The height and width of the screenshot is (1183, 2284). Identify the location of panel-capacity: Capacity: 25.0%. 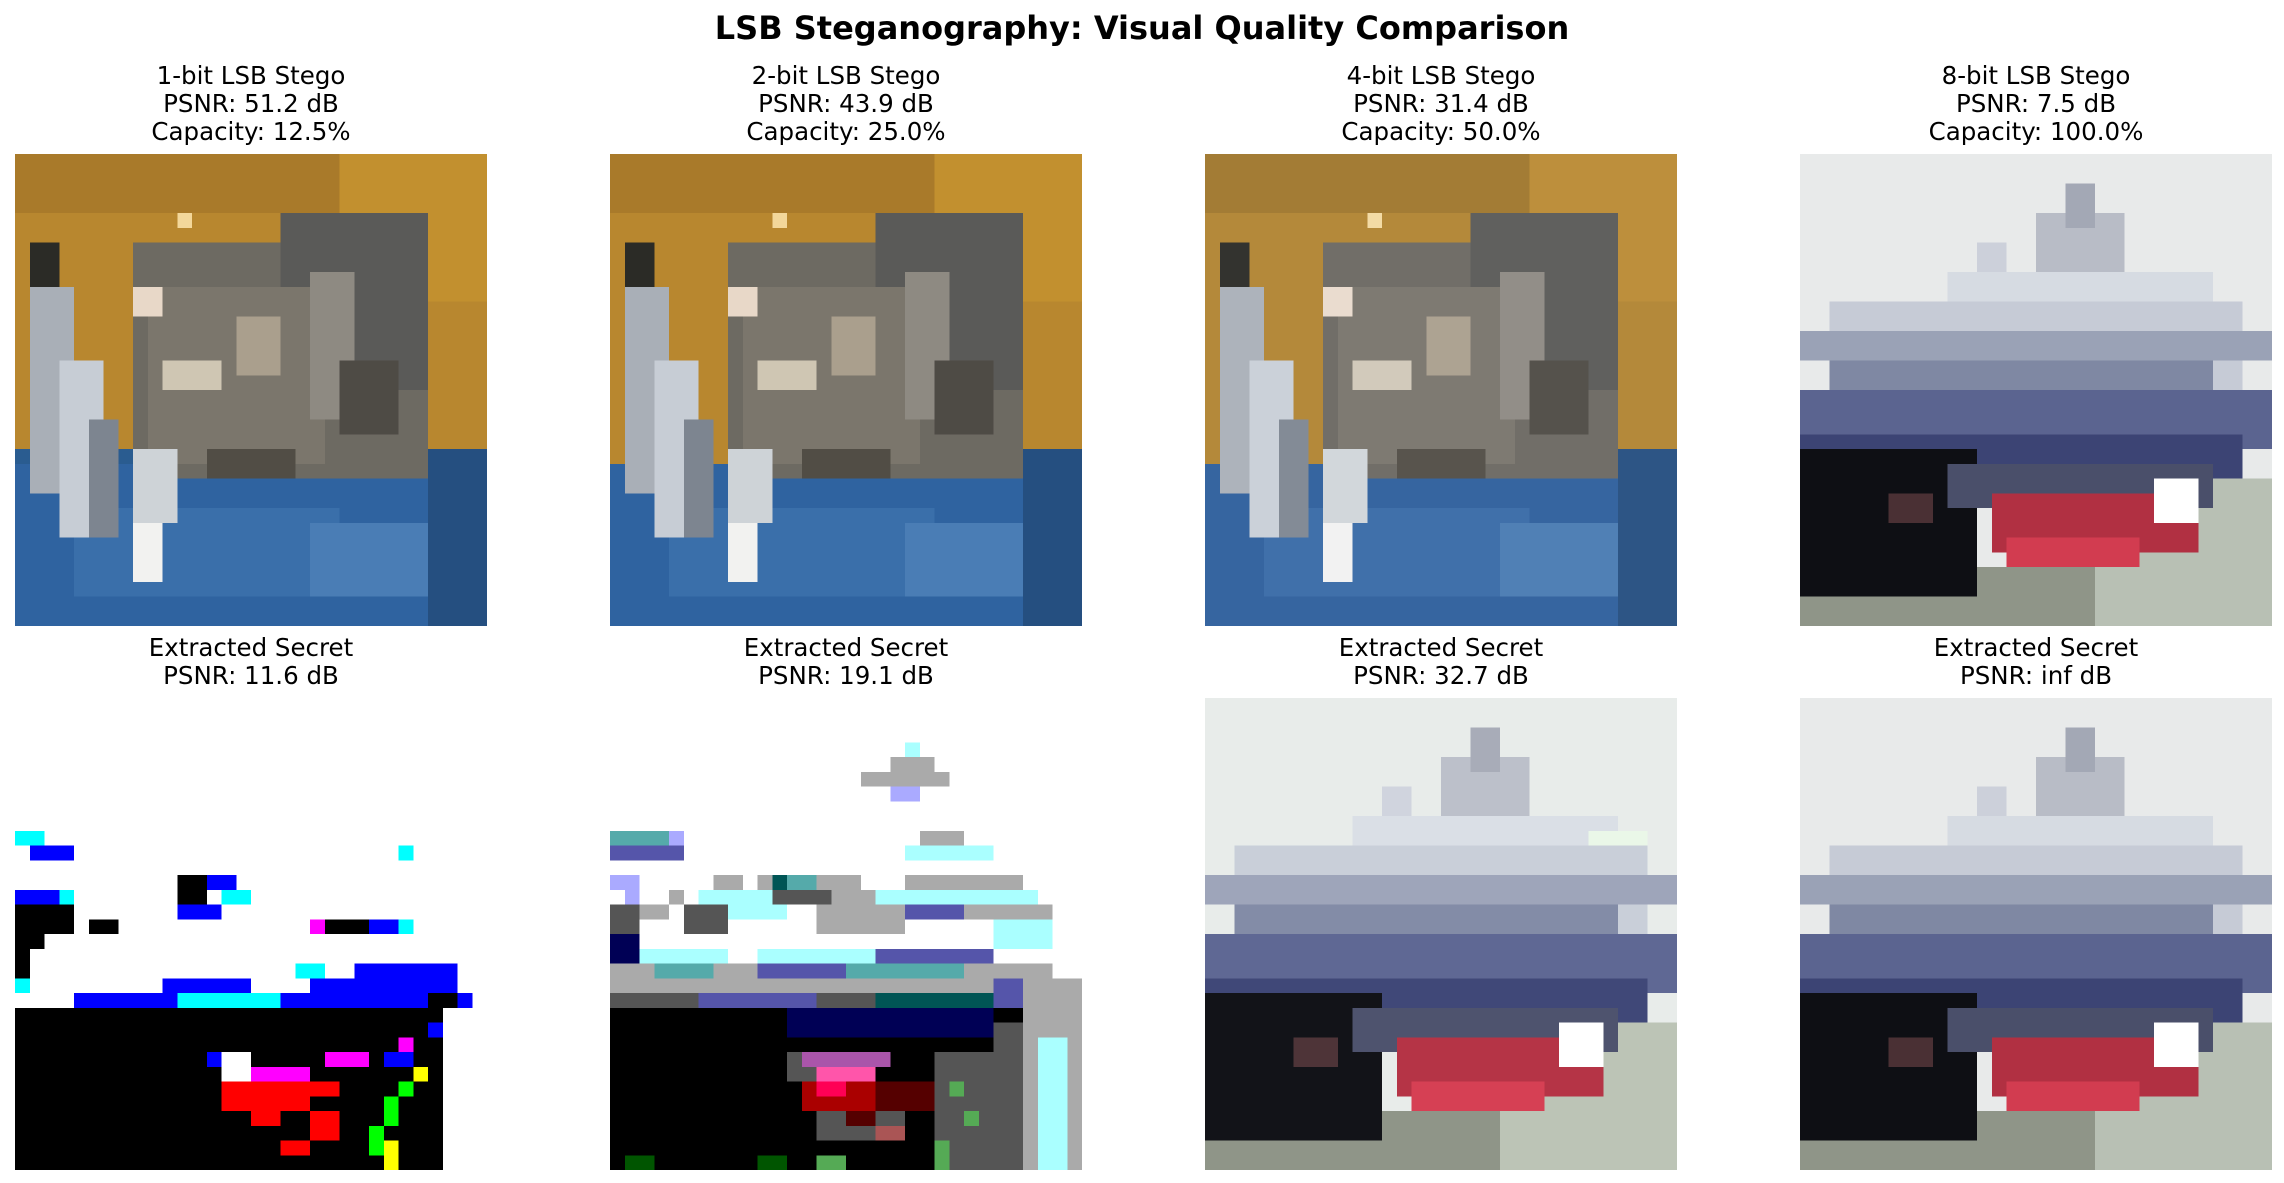
(846, 132).